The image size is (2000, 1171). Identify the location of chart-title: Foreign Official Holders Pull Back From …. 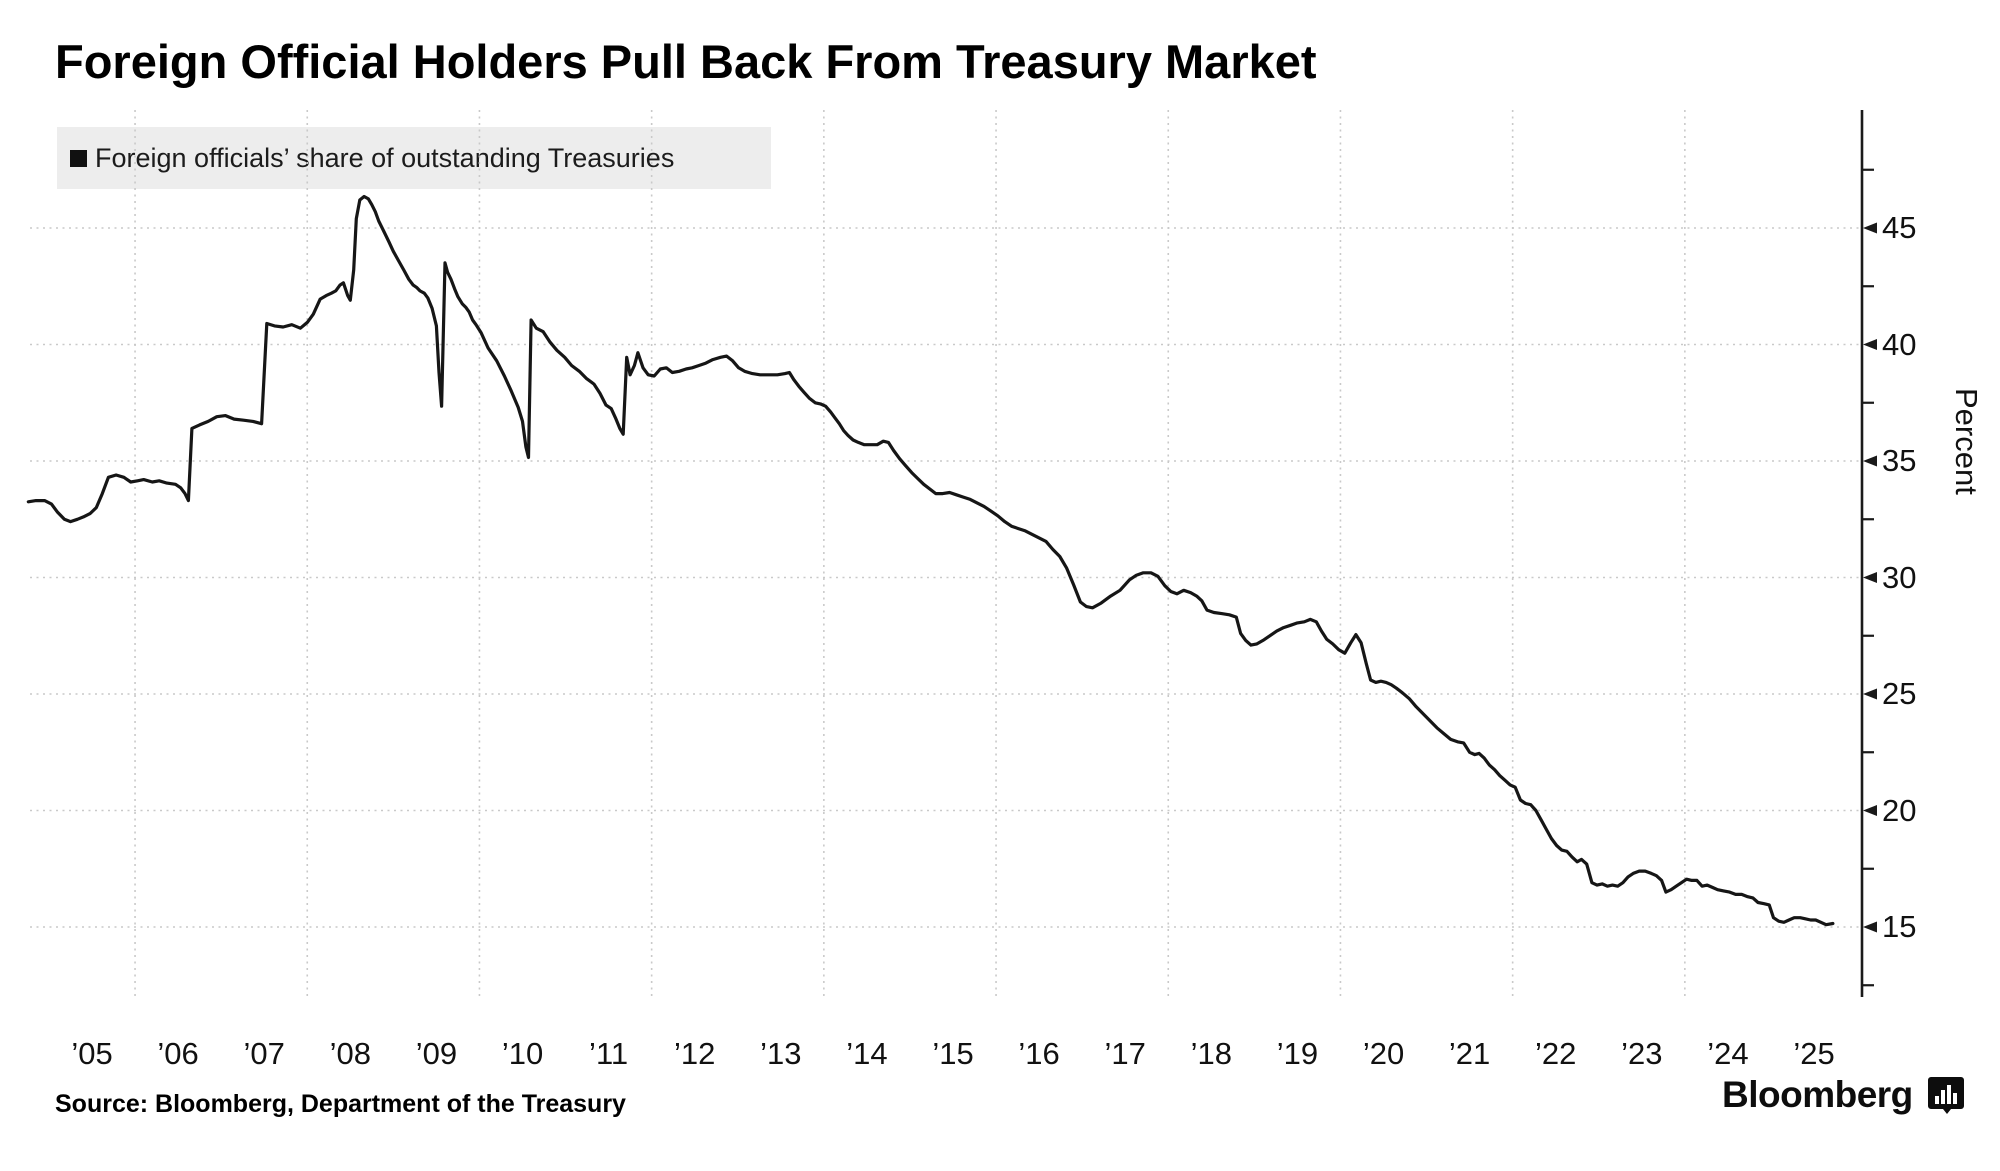
(686, 61).